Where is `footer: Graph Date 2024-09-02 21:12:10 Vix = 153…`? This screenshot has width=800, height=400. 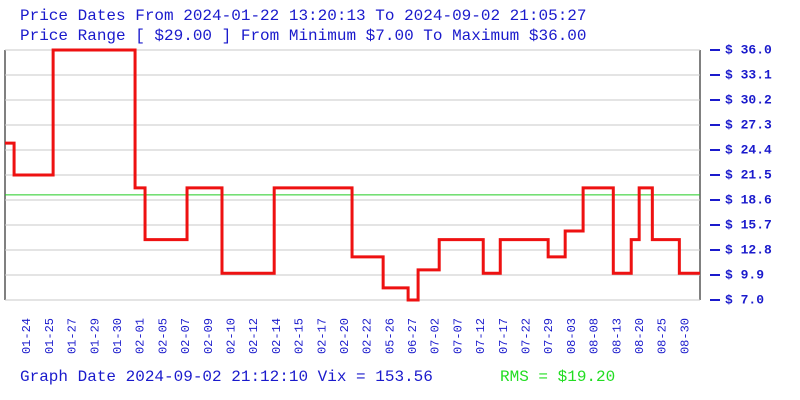 footer: Graph Date 2024-09-02 21:12:10 Vix = 153… is located at coordinates (226, 377).